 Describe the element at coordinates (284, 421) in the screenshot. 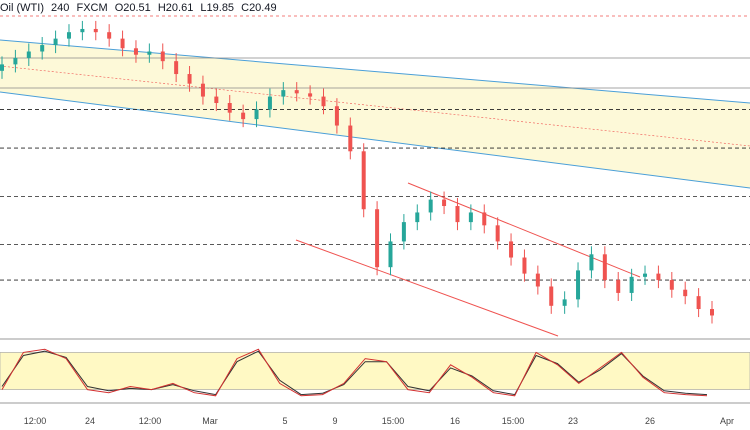

I see `x-tick-label: 5` at that location.